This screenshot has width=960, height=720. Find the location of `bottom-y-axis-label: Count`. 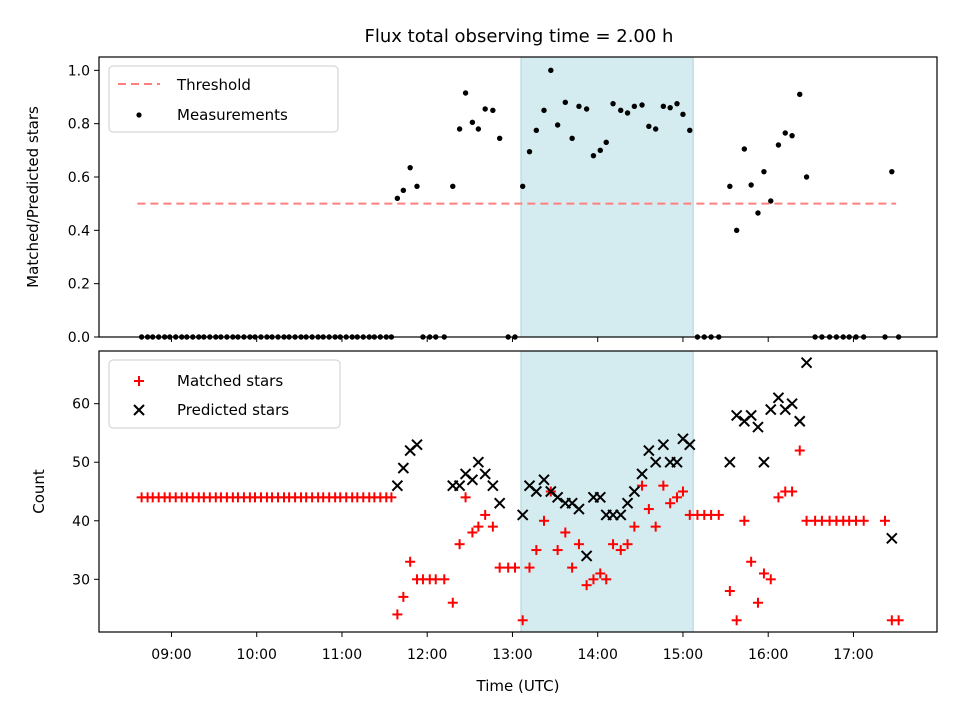

bottom-y-axis-label: Count is located at coordinates (39, 491).